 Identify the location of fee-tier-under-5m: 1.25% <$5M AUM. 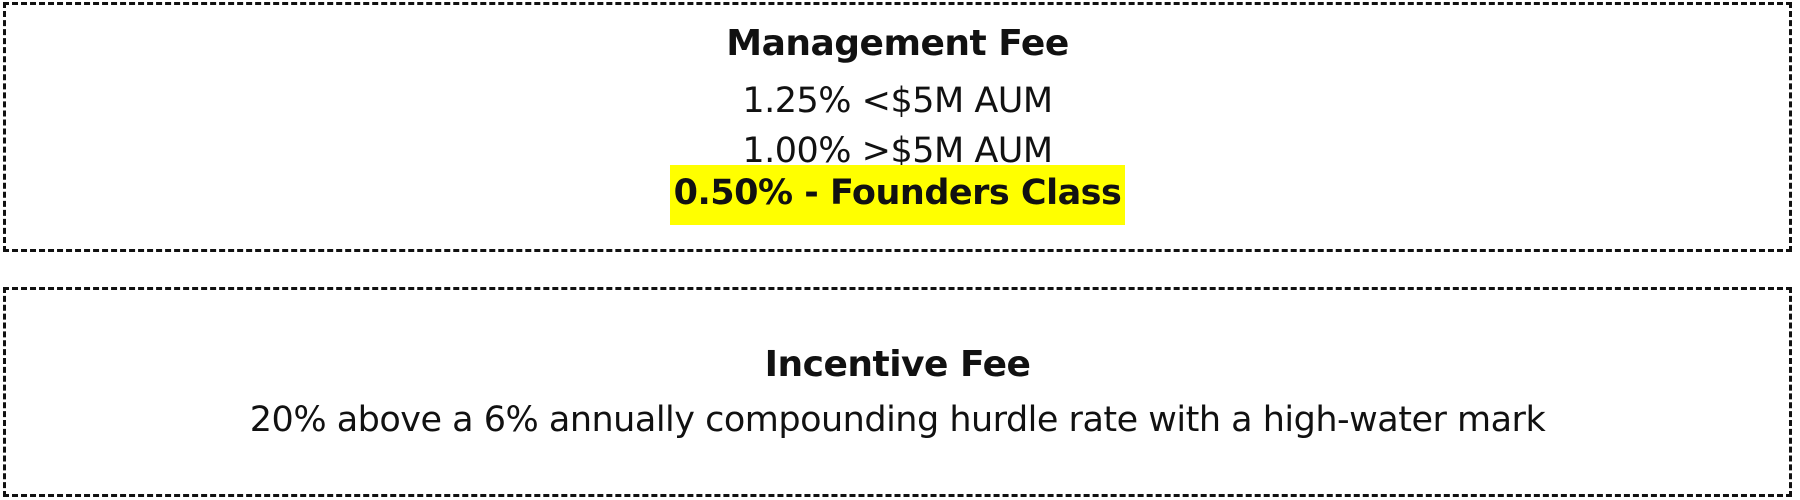
(897, 101).